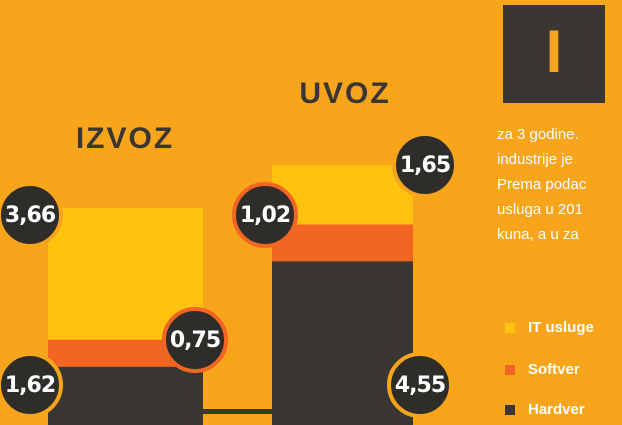  I want to click on category-label: IZVOZ, so click(125, 138).